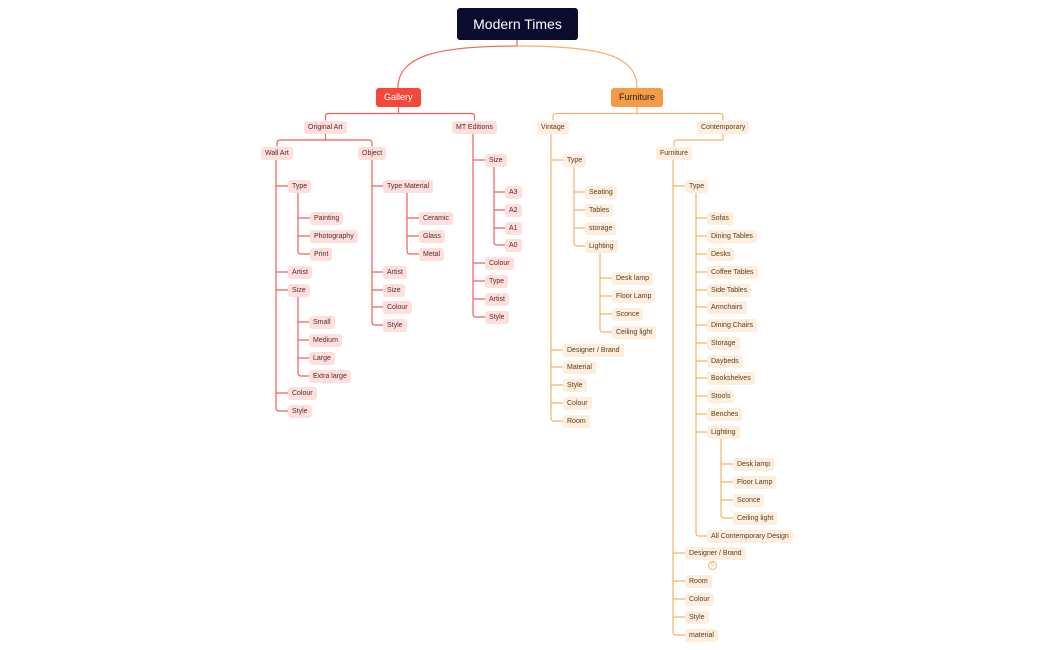  Describe the element at coordinates (432, 236) in the screenshot. I see `topic-glass: Glass` at that location.